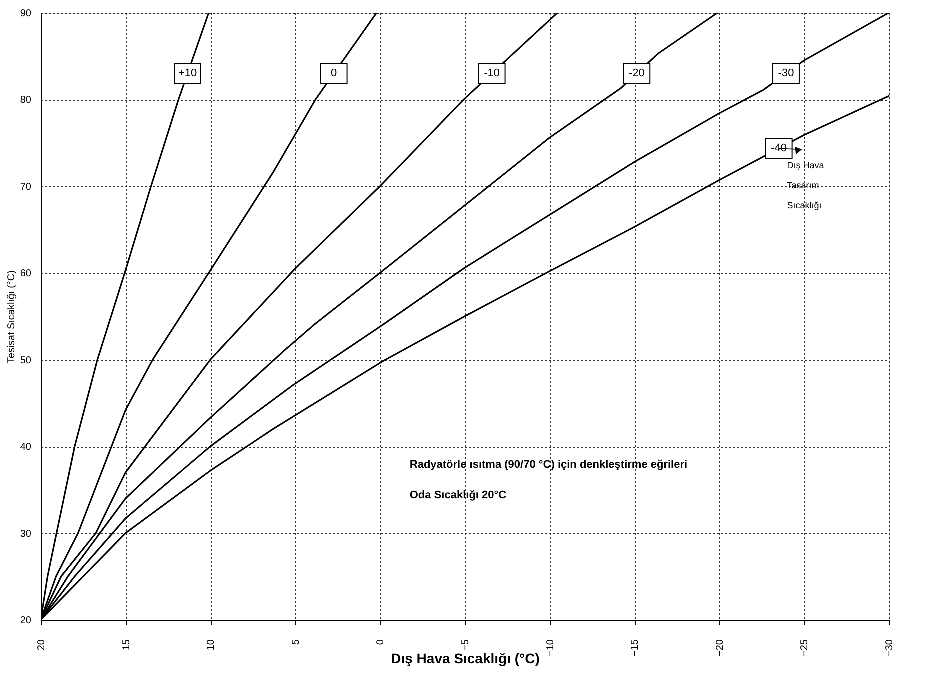  Describe the element at coordinates (805, 647) in the screenshot. I see `x-tick-label: −25` at that location.